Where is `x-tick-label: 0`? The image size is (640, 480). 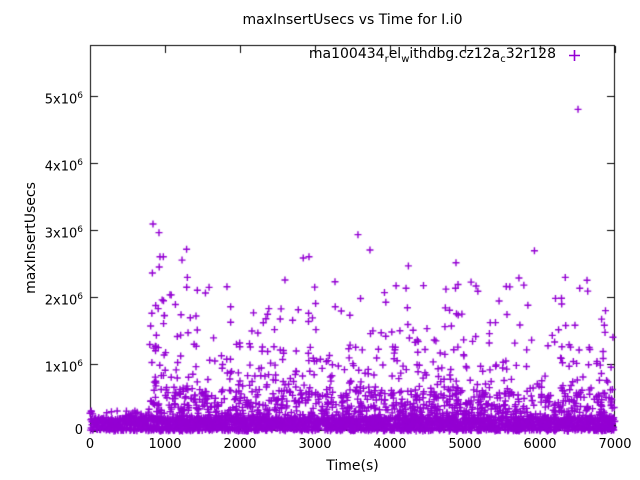 x-tick-label: 0 is located at coordinates (90, 444).